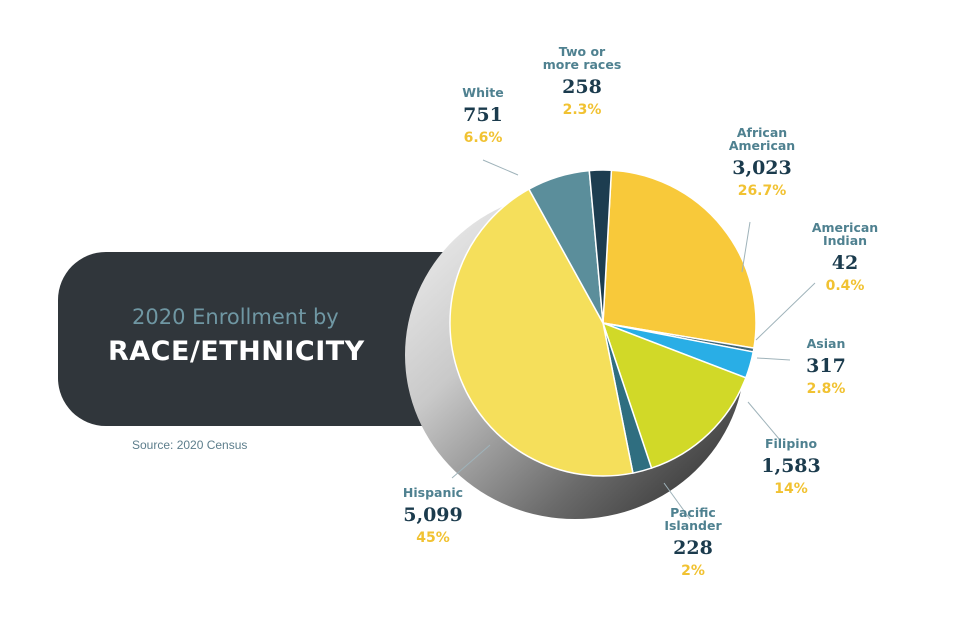 This screenshot has width=969, height=630. What do you see at coordinates (190, 445) in the screenshot?
I see `source-note: Source: 2020 Census` at bounding box center [190, 445].